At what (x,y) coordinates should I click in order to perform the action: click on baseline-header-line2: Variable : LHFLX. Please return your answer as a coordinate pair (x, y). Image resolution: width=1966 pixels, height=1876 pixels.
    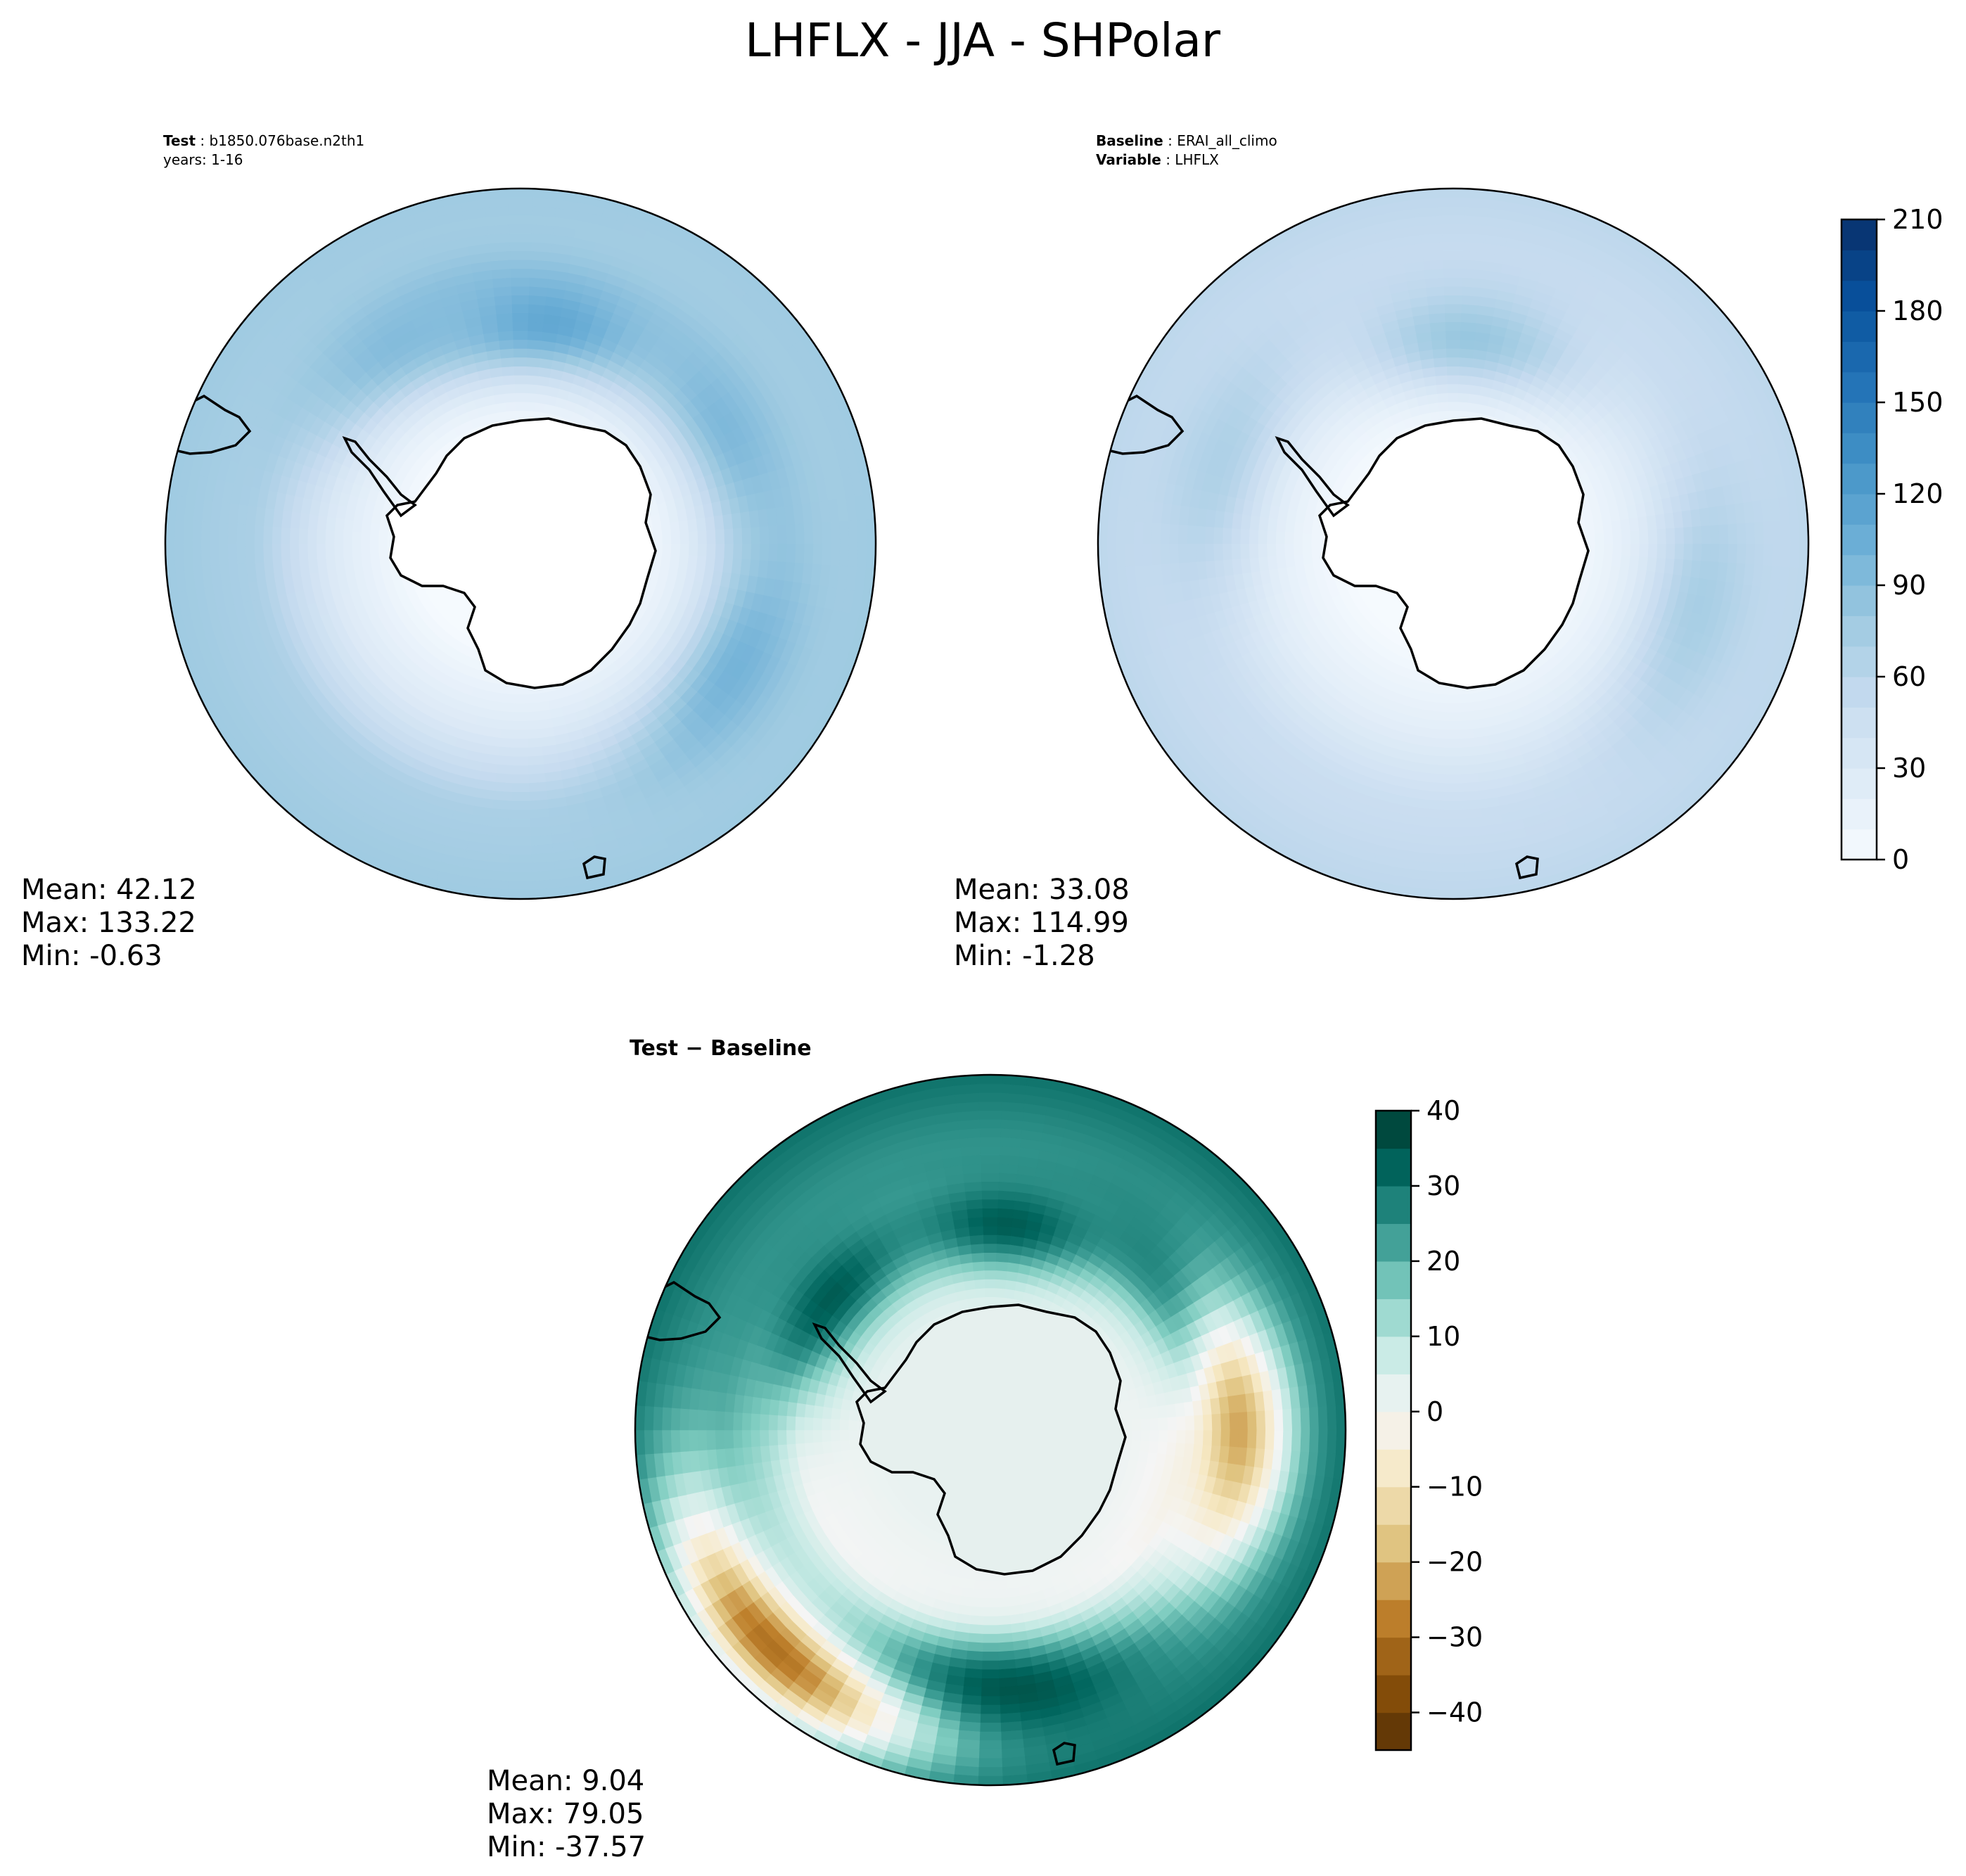
    Looking at the image, I should click on (1157, 159).